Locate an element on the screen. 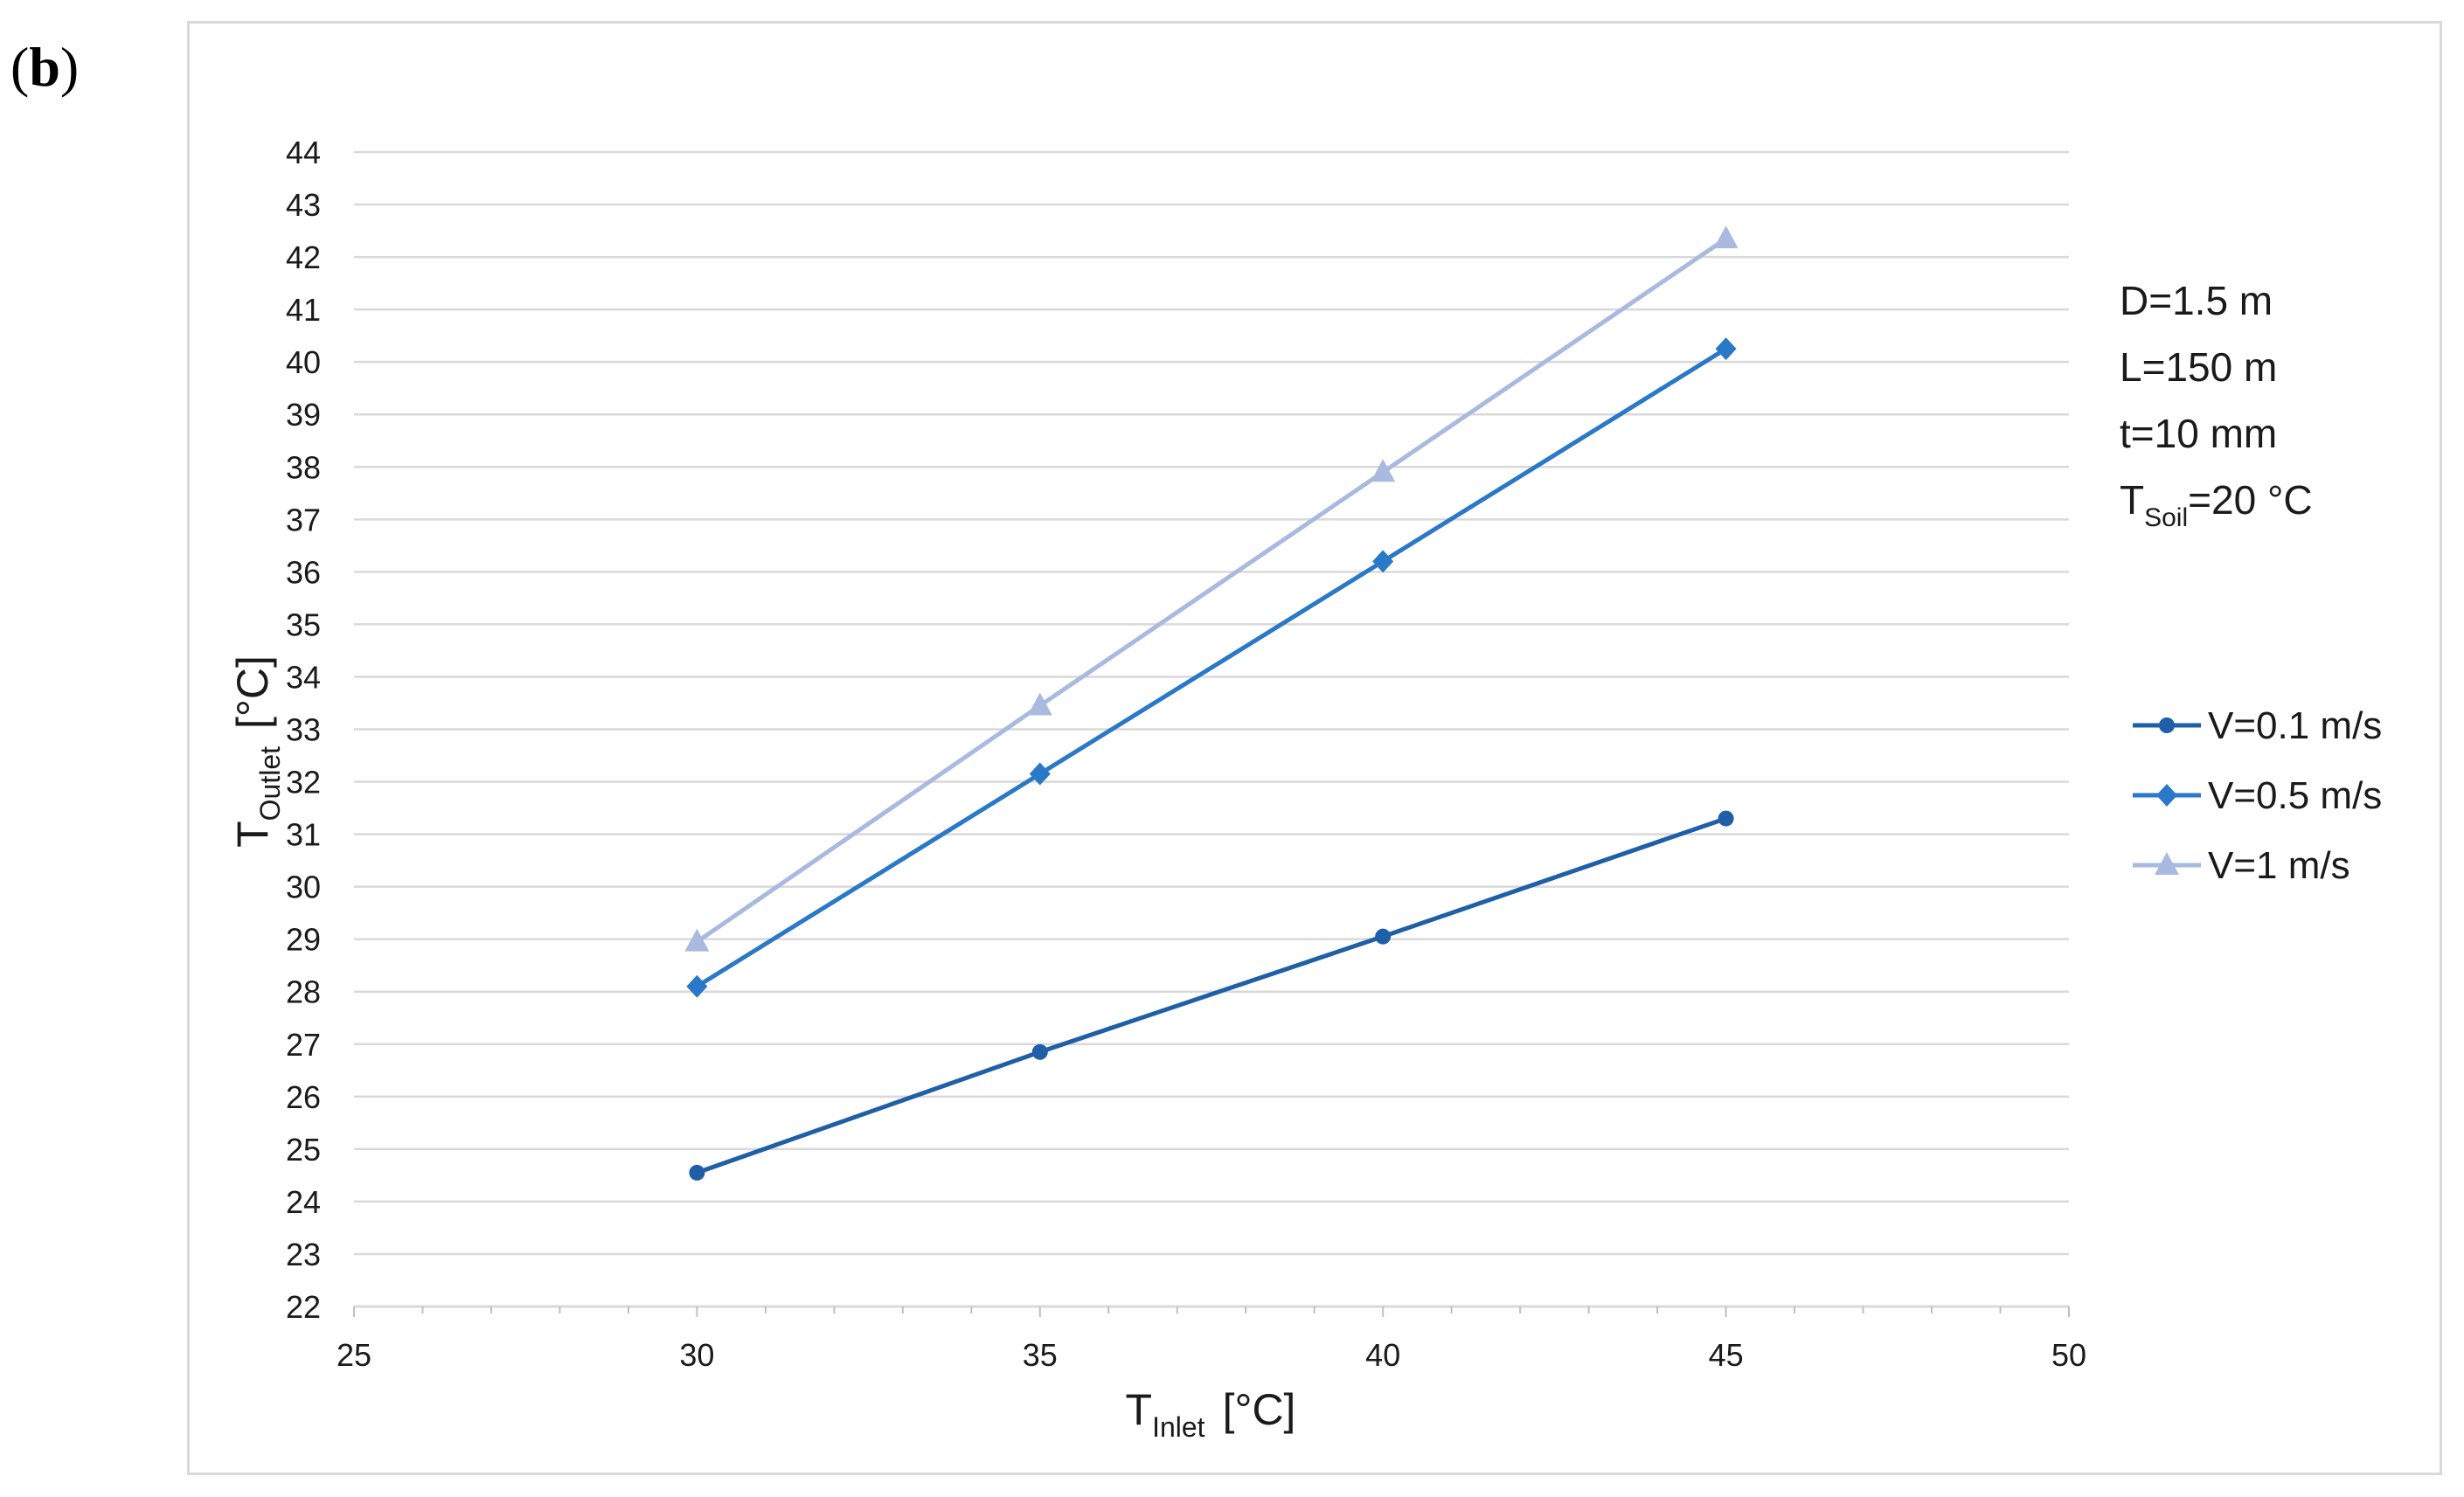  x-tick-label: 45 is located at coordinates (1726, 1355).